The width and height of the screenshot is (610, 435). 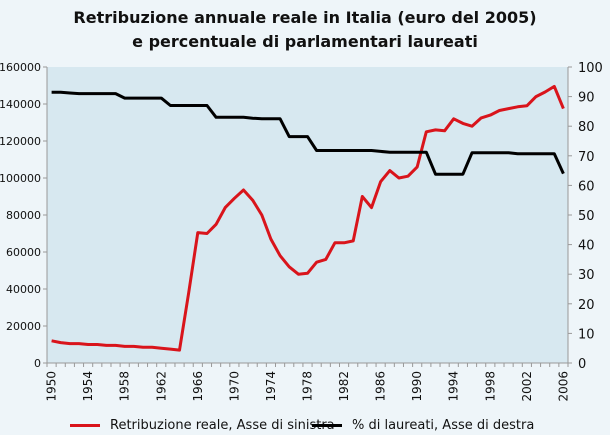 What do you see at coordinates (527, 386) in the screenshot?
I see `x-tick-label: 2002` at bounding box center [527, 386].